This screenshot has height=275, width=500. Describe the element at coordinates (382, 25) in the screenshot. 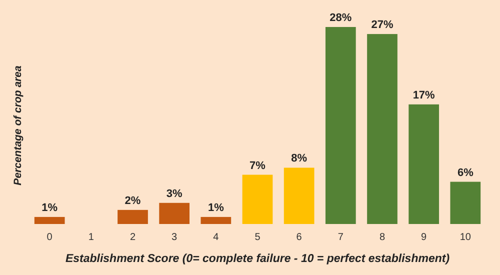

I see `data-label: 27%` at that location.